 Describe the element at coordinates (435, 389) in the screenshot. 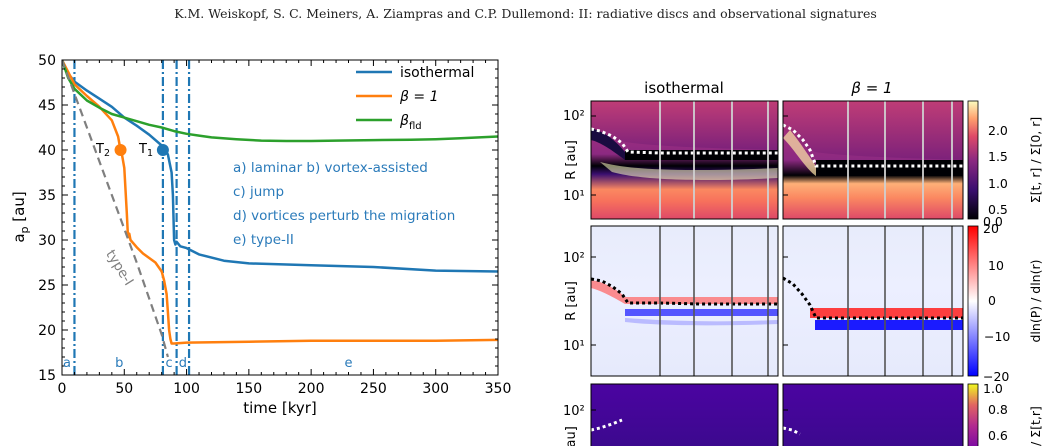

I see `x-tick-label-300: 300` at that location.